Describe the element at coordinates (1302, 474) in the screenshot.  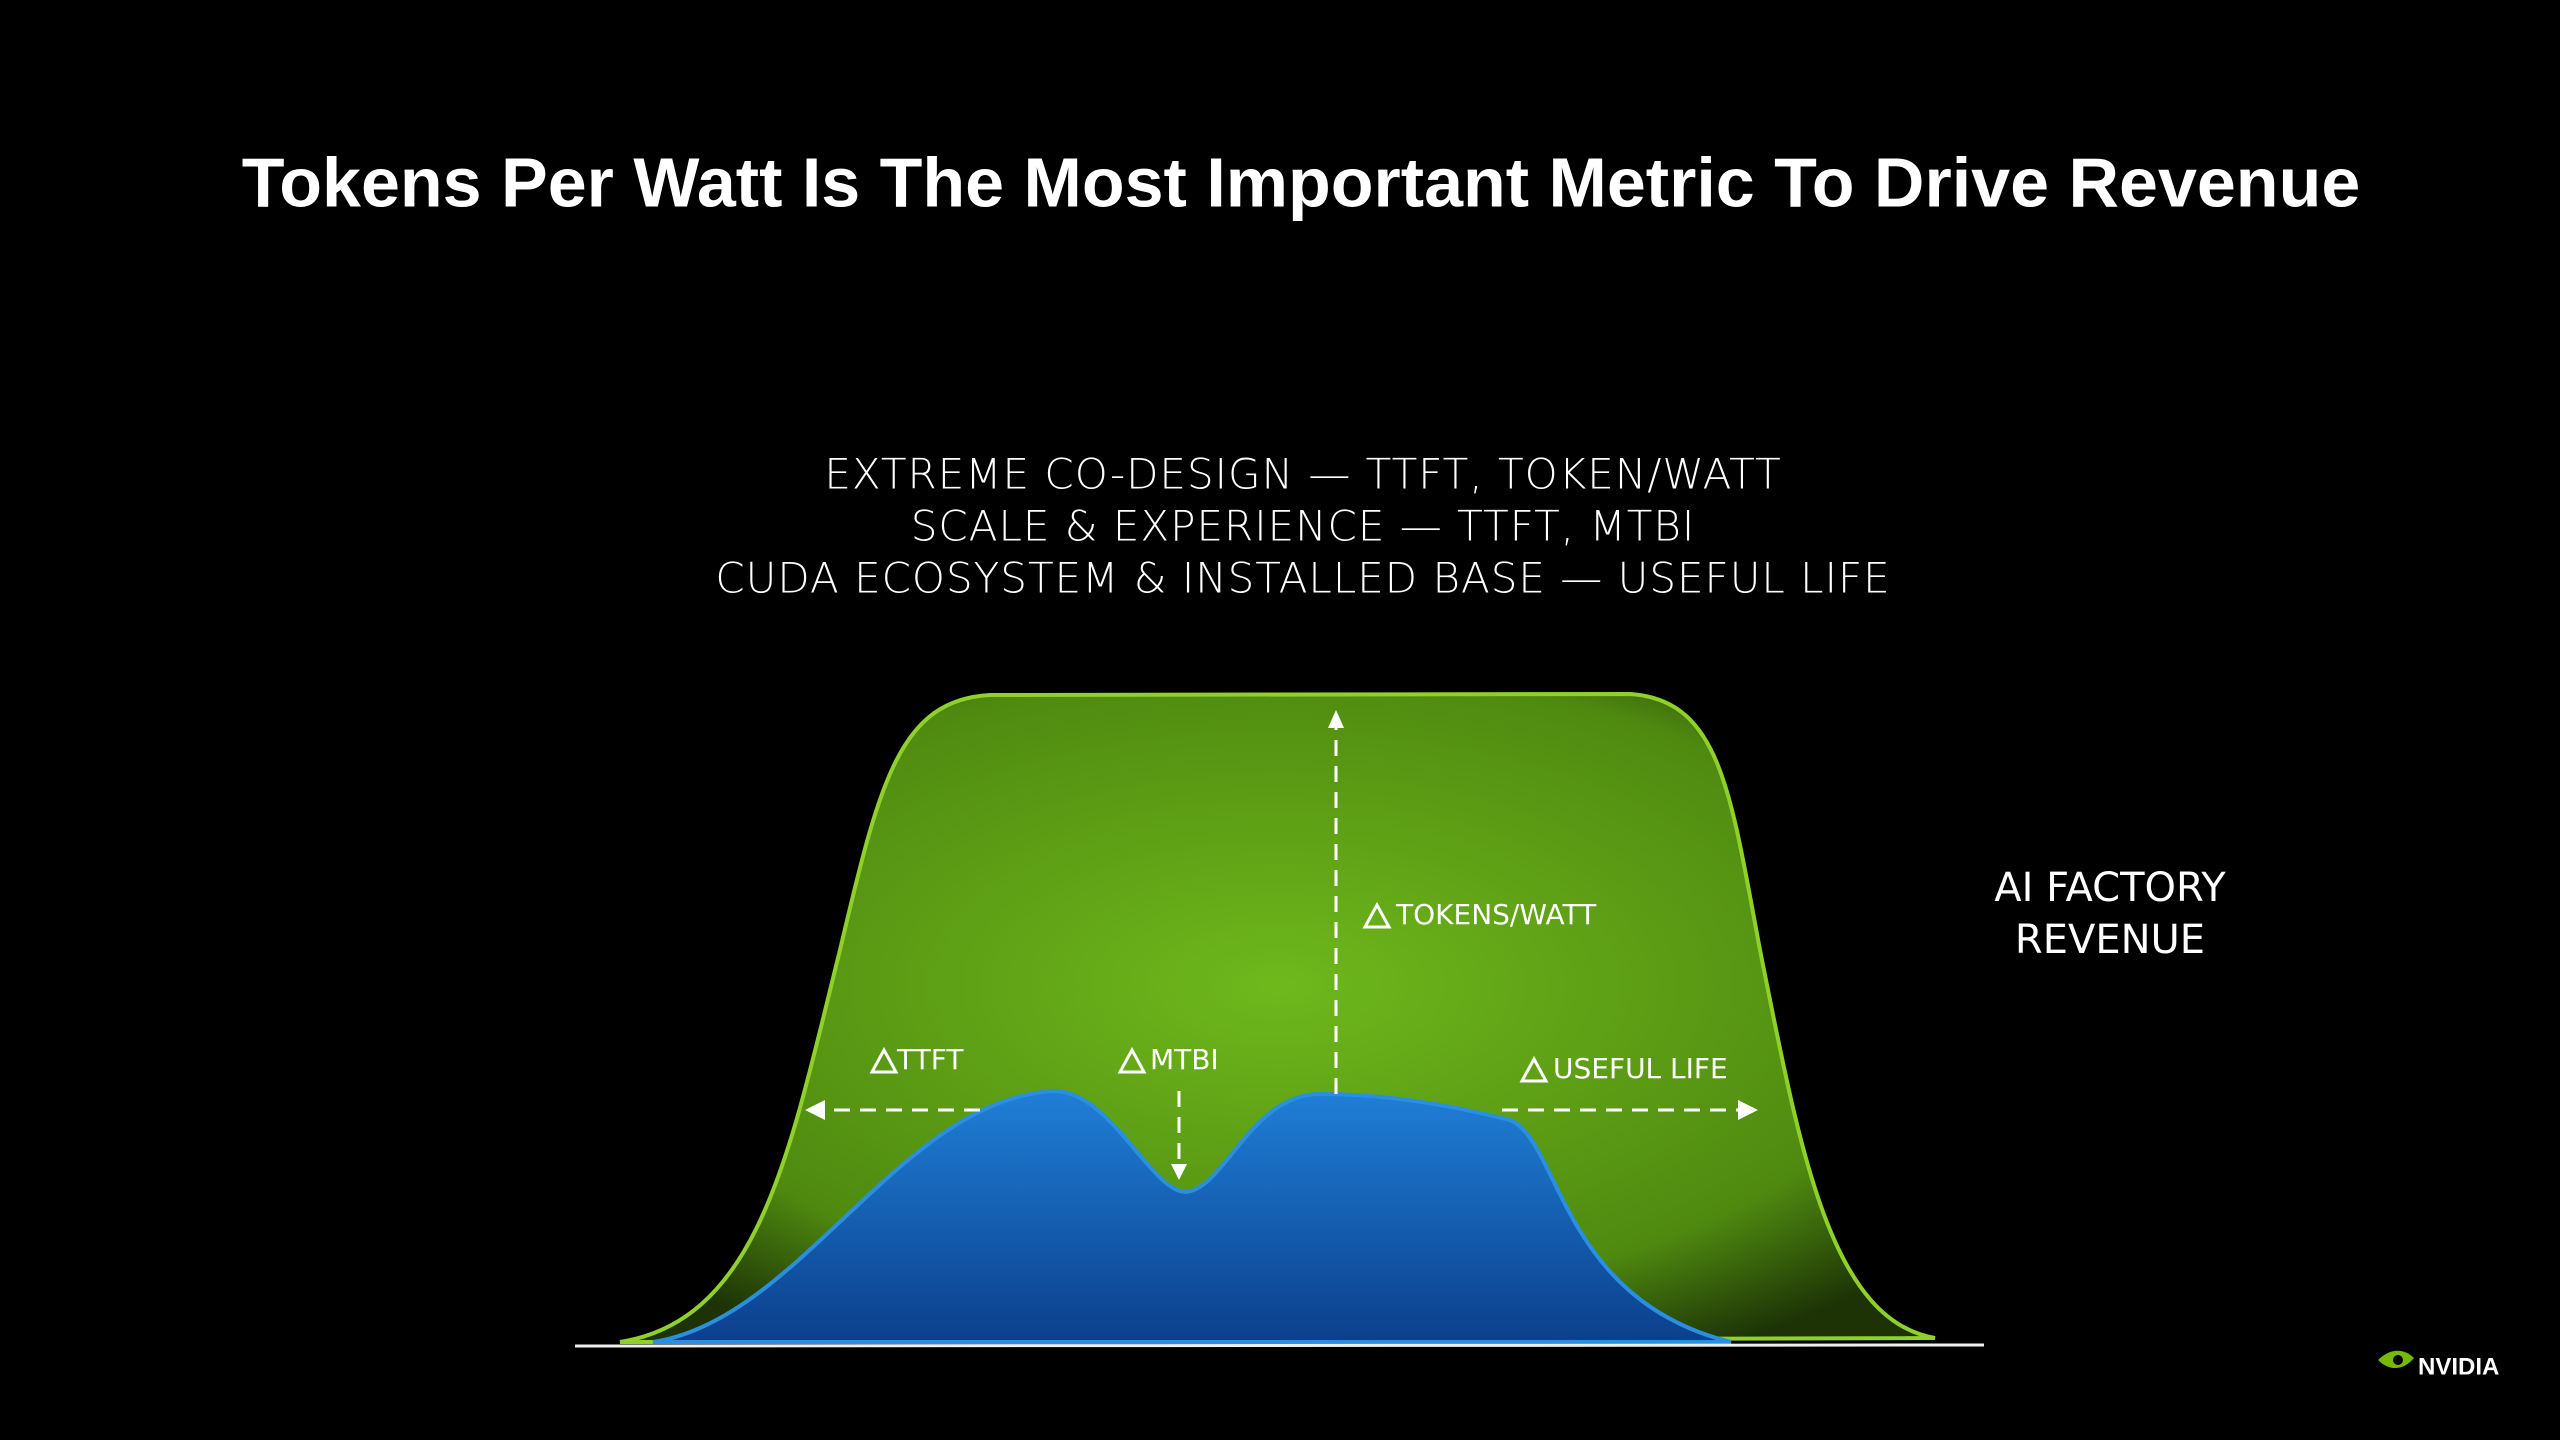
I see `subtitle-line: EXTREME CO-DESIGN — TTFT, TOKEN/WATT` at that location.